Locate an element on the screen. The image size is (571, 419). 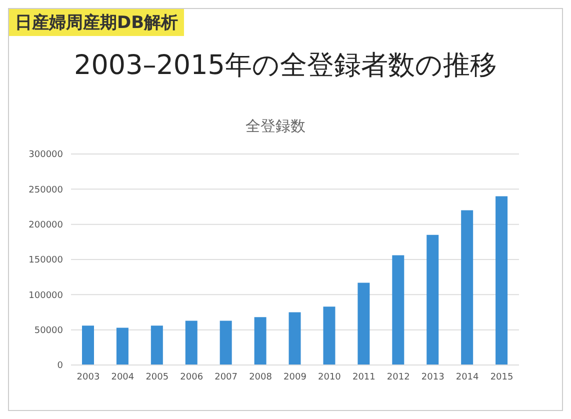
x-tick-label: 2014 is located at coordinates (468, 377).